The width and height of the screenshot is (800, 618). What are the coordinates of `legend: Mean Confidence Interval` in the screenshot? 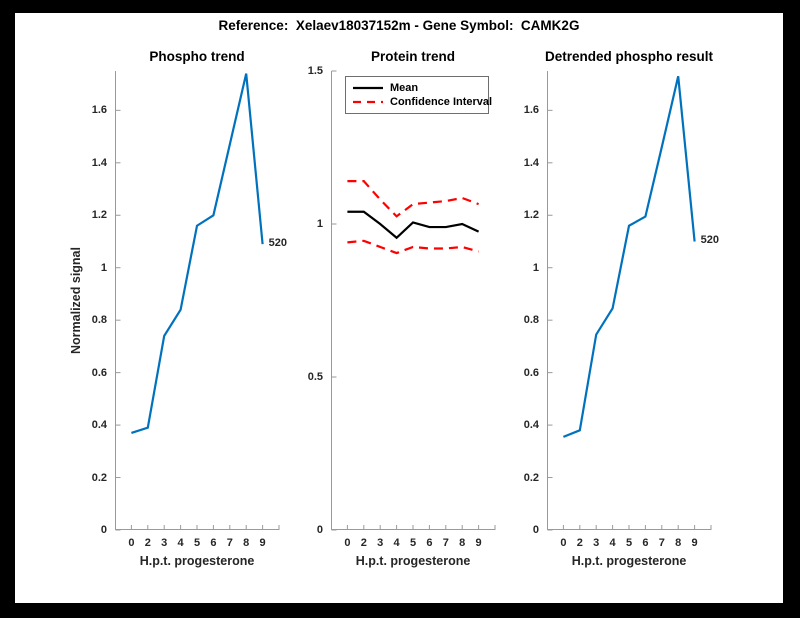 It's located at (418, 95).